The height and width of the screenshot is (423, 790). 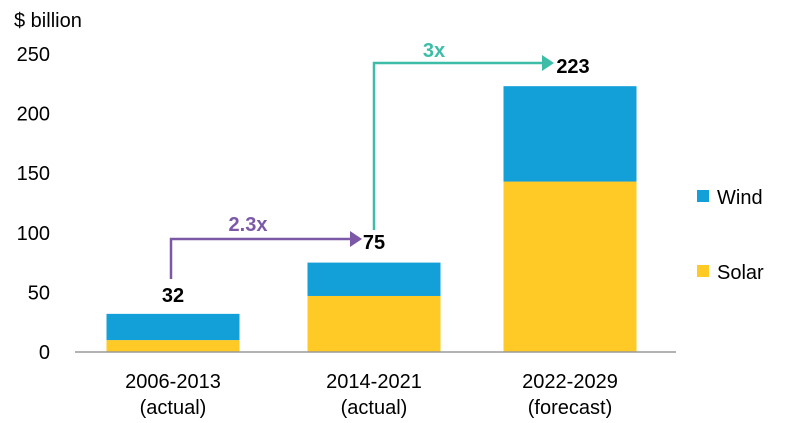 I want to click on legend-swatch-solar, so click(x=703, y=271).